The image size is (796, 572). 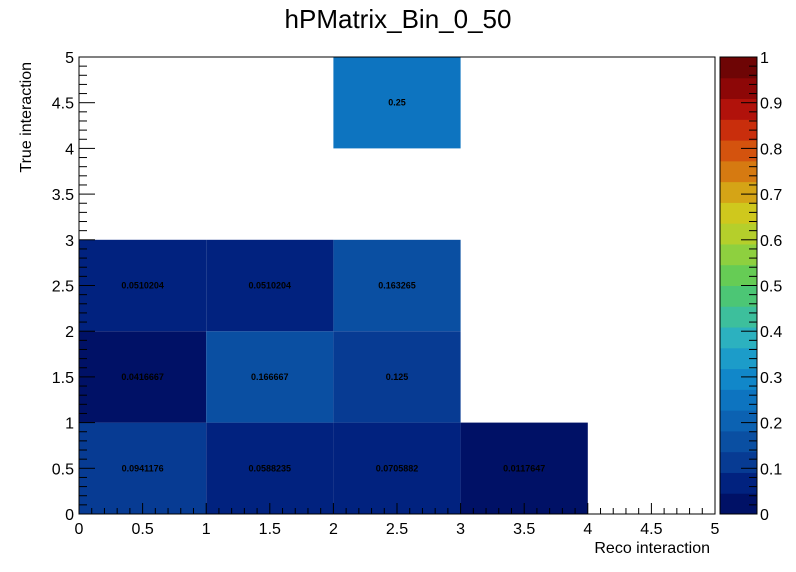 What do you see at coordinates (63, 195) in the screenshot?
I see `y-tick-label: 3.5` at bounding box center [63, 195].